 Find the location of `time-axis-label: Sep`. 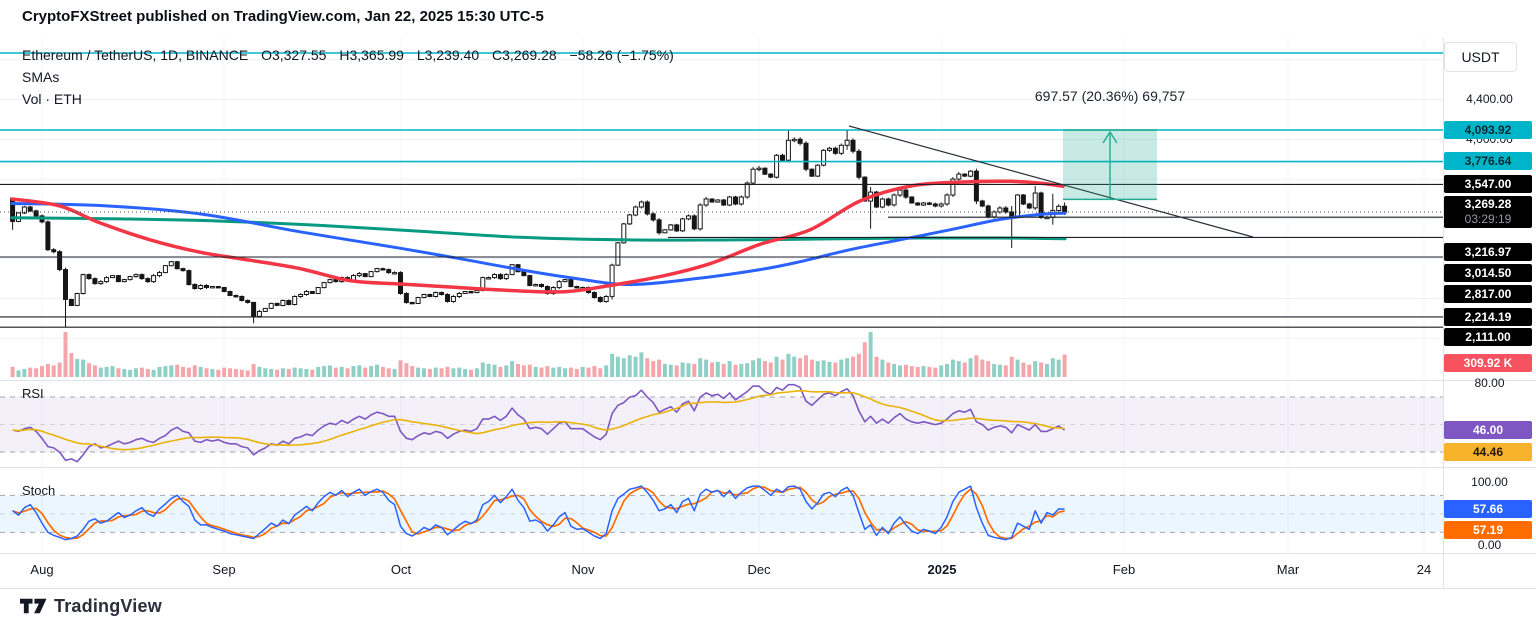

time-axis-label: Sep is located at coordinates (224, 569).